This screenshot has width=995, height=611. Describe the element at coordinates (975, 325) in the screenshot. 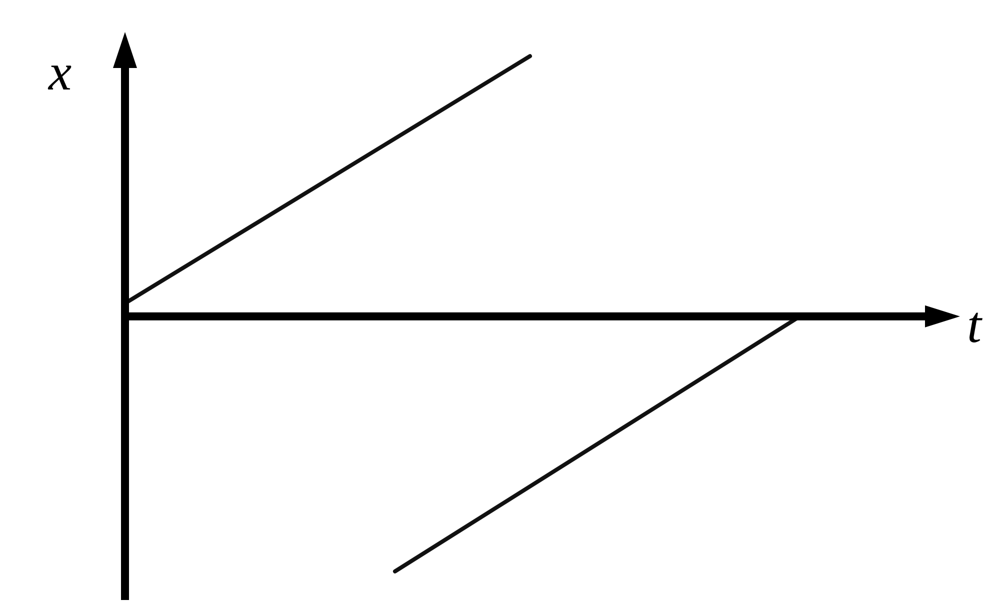

I see `x-axis-title: t` at that location.